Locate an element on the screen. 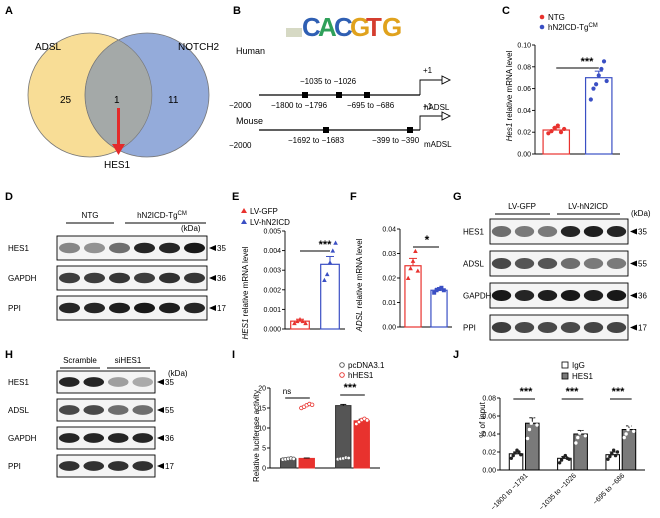 This screenshot has height=518, width=660. panel-e-ylabel-text: relative mRNA level is located at coordinates (245, 282).